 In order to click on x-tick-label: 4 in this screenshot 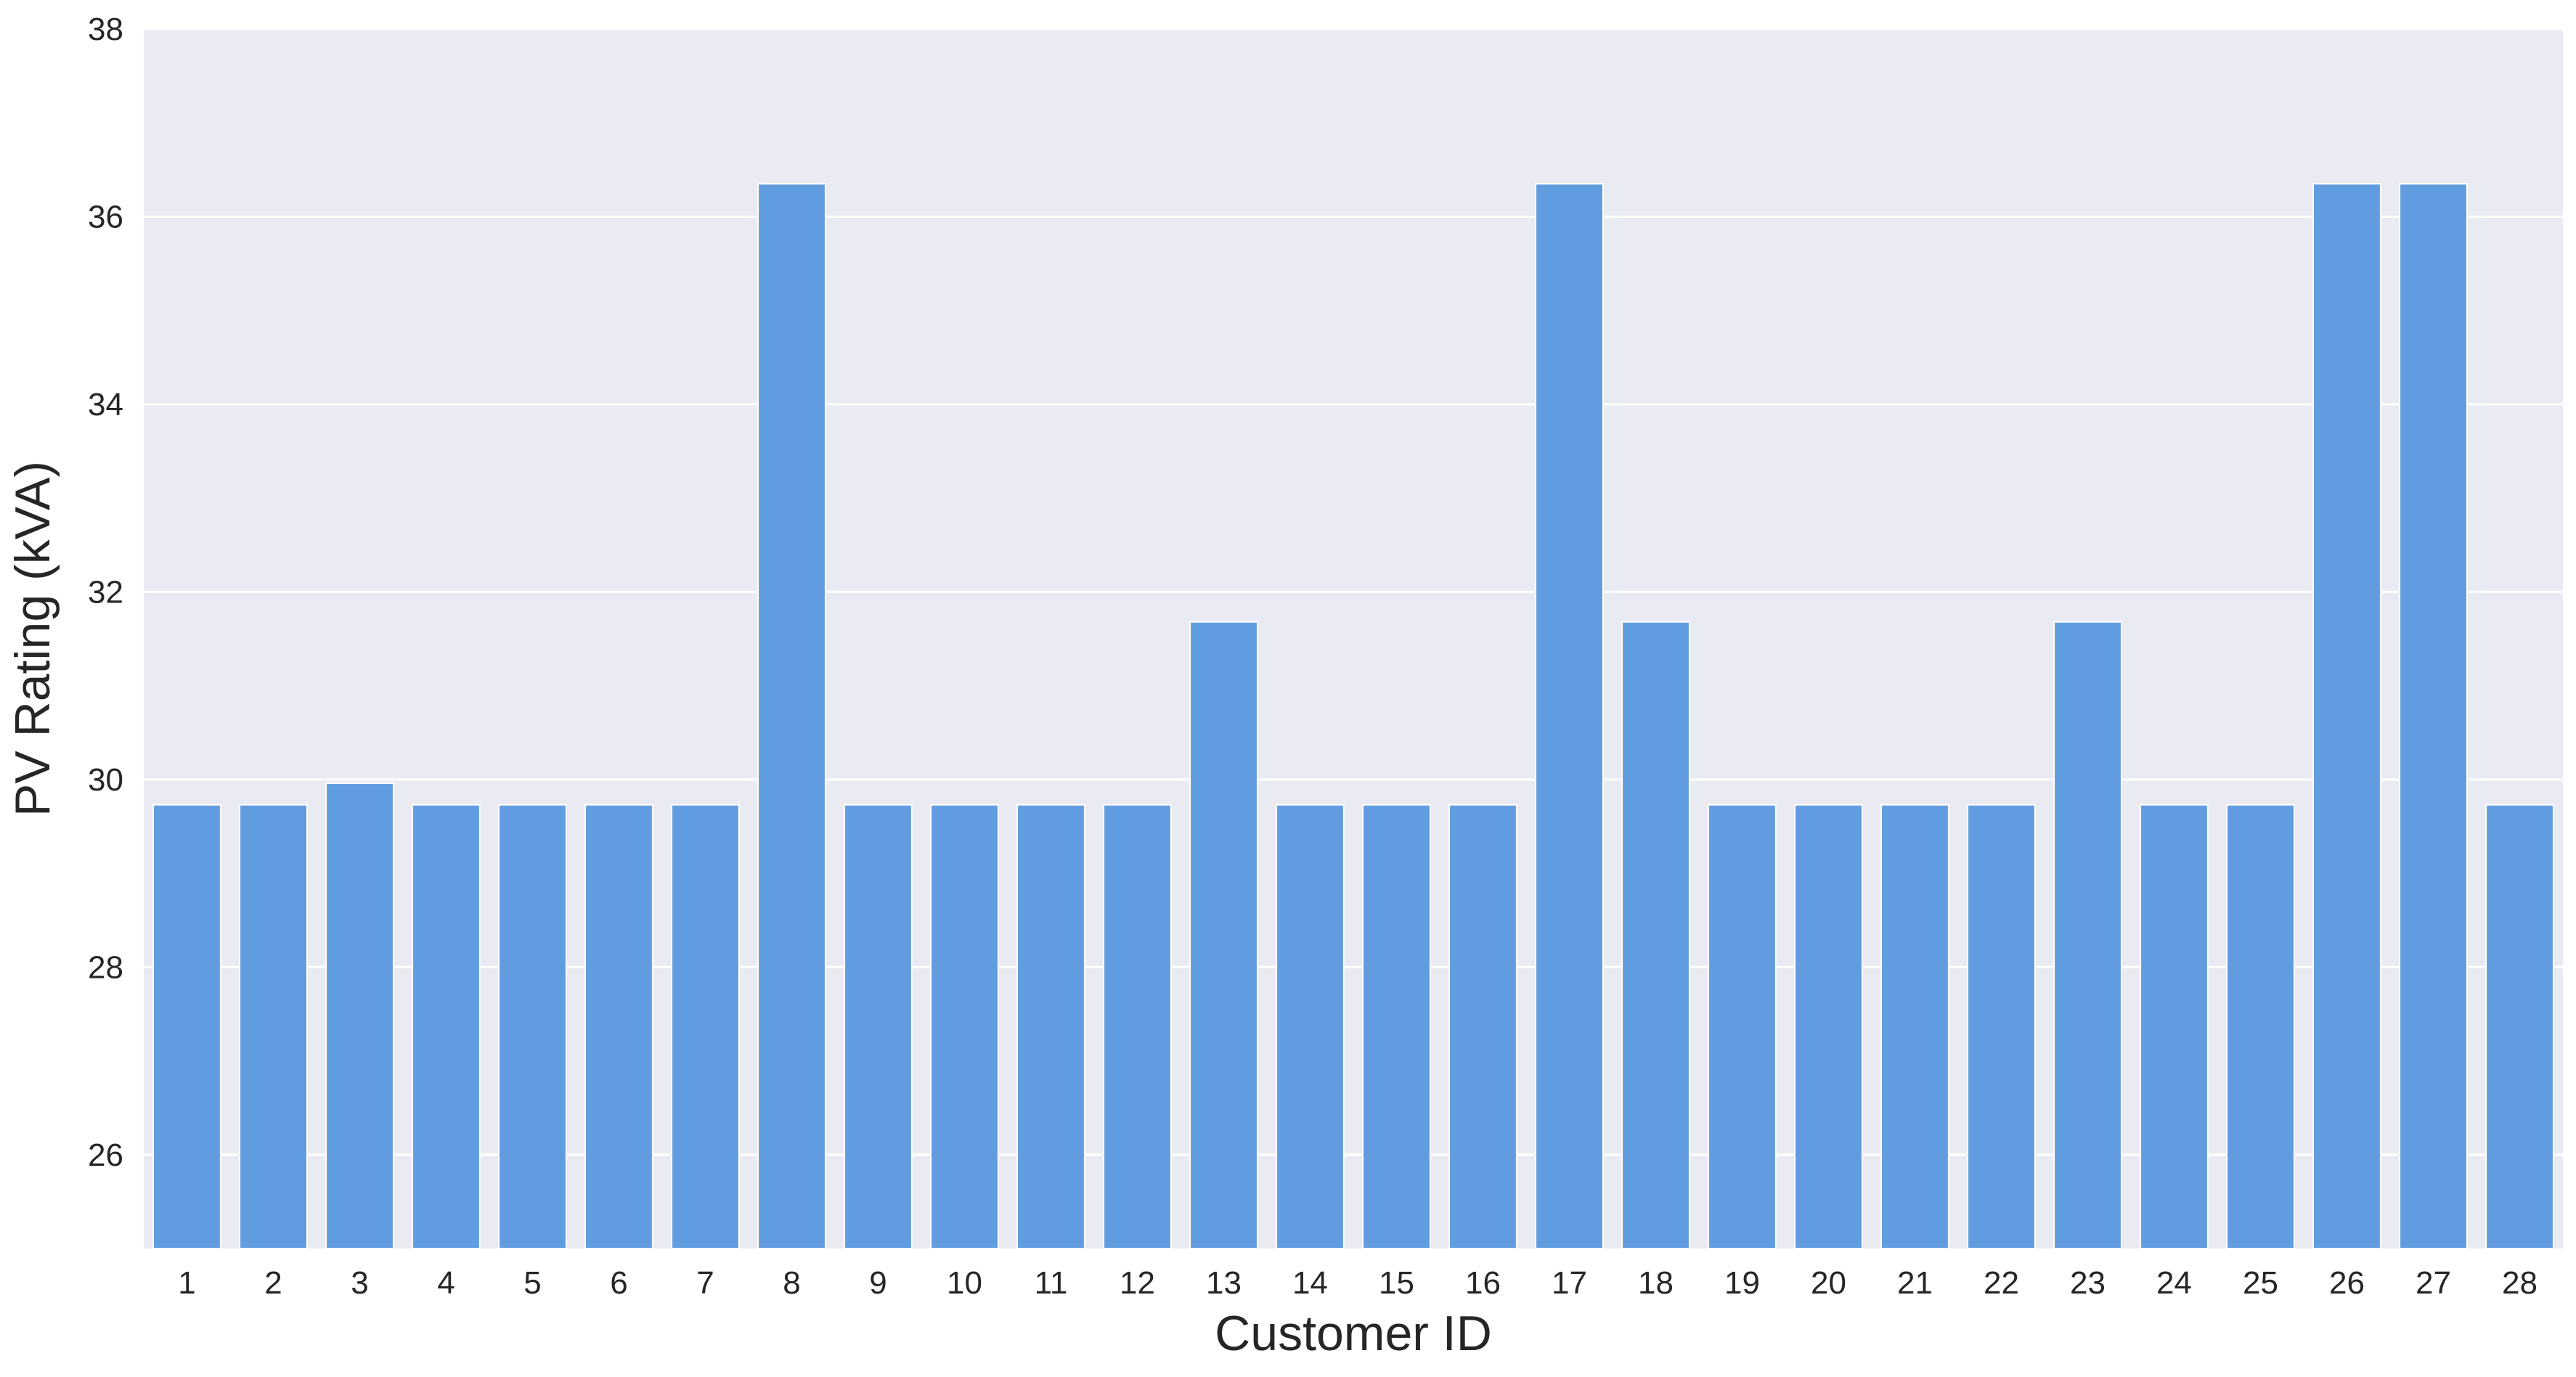, I will do `click(446, 1283)`.